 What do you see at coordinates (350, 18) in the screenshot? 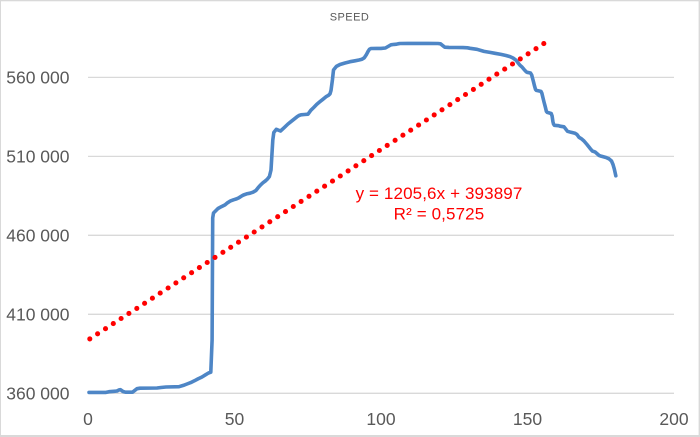
I see `svg-text: SPEED` at bounding box center [350, 18].